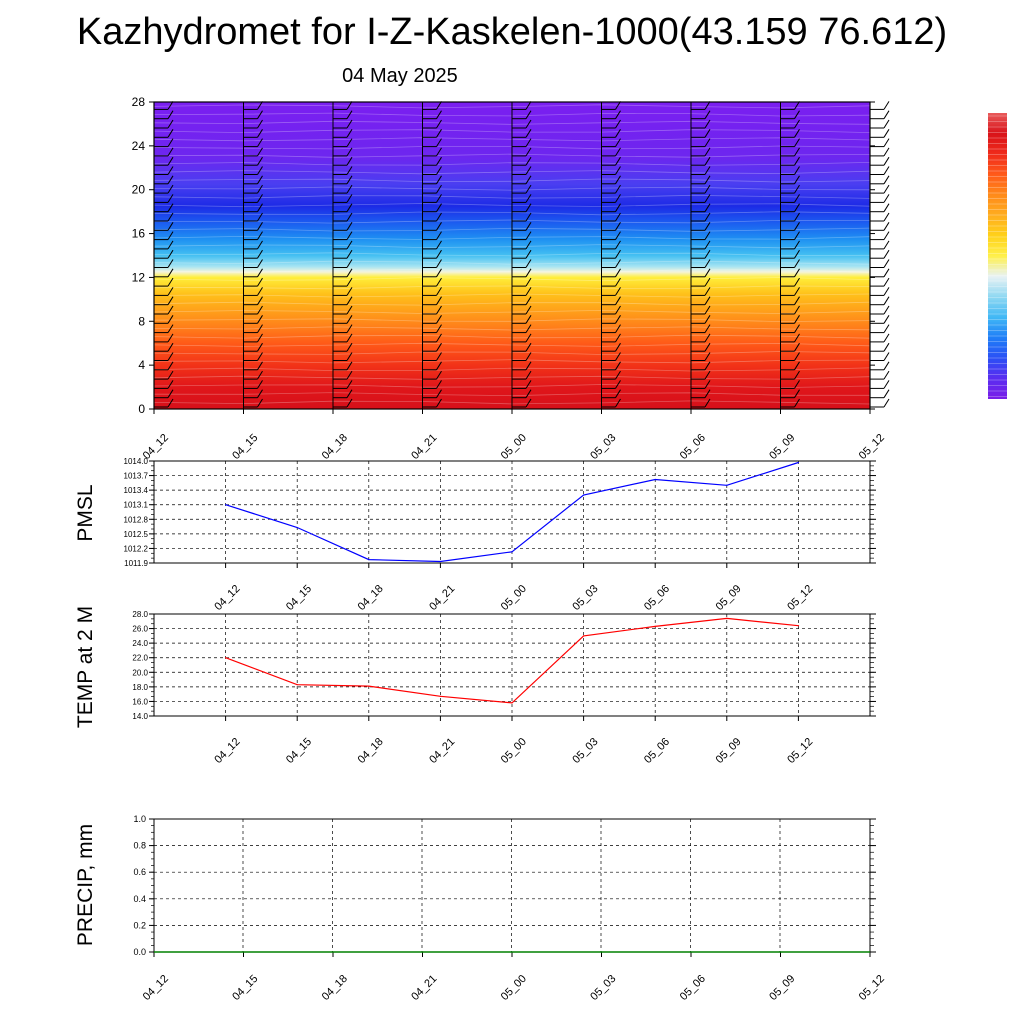 The image size is (1024, 1024). I want to click on y-tick-label: 14.0, so click(140, 716).